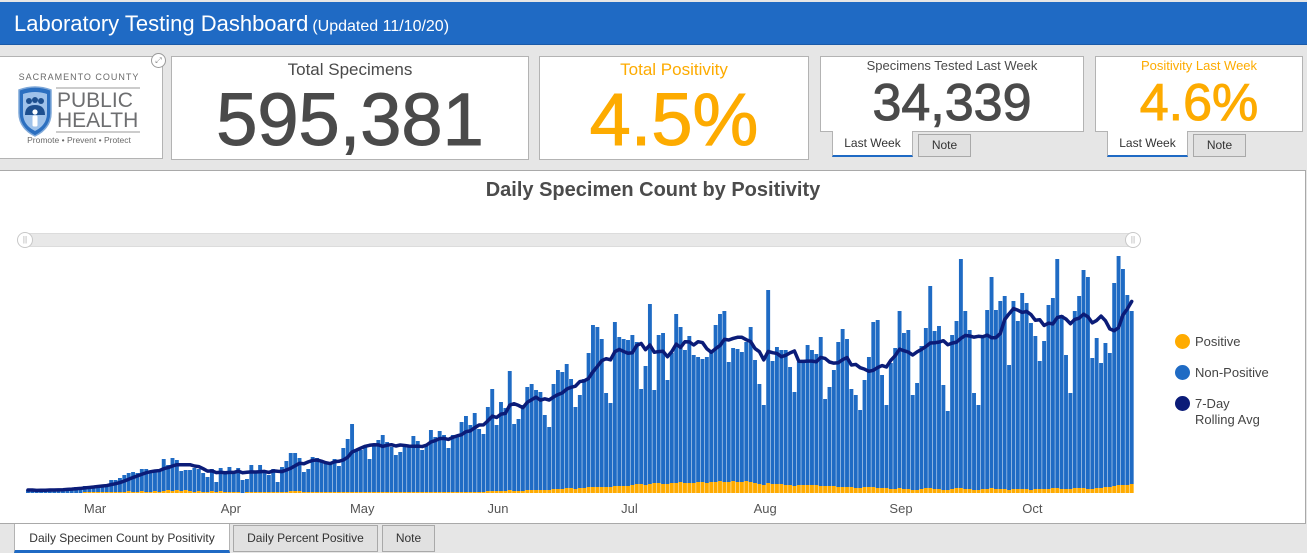 This screenshot has height=553, width=1307. What do you see at coordinates (25, 240) in the screenshot?
I see `slider-handle-start-grip-icon: ||` at bounding box center [25, 240].